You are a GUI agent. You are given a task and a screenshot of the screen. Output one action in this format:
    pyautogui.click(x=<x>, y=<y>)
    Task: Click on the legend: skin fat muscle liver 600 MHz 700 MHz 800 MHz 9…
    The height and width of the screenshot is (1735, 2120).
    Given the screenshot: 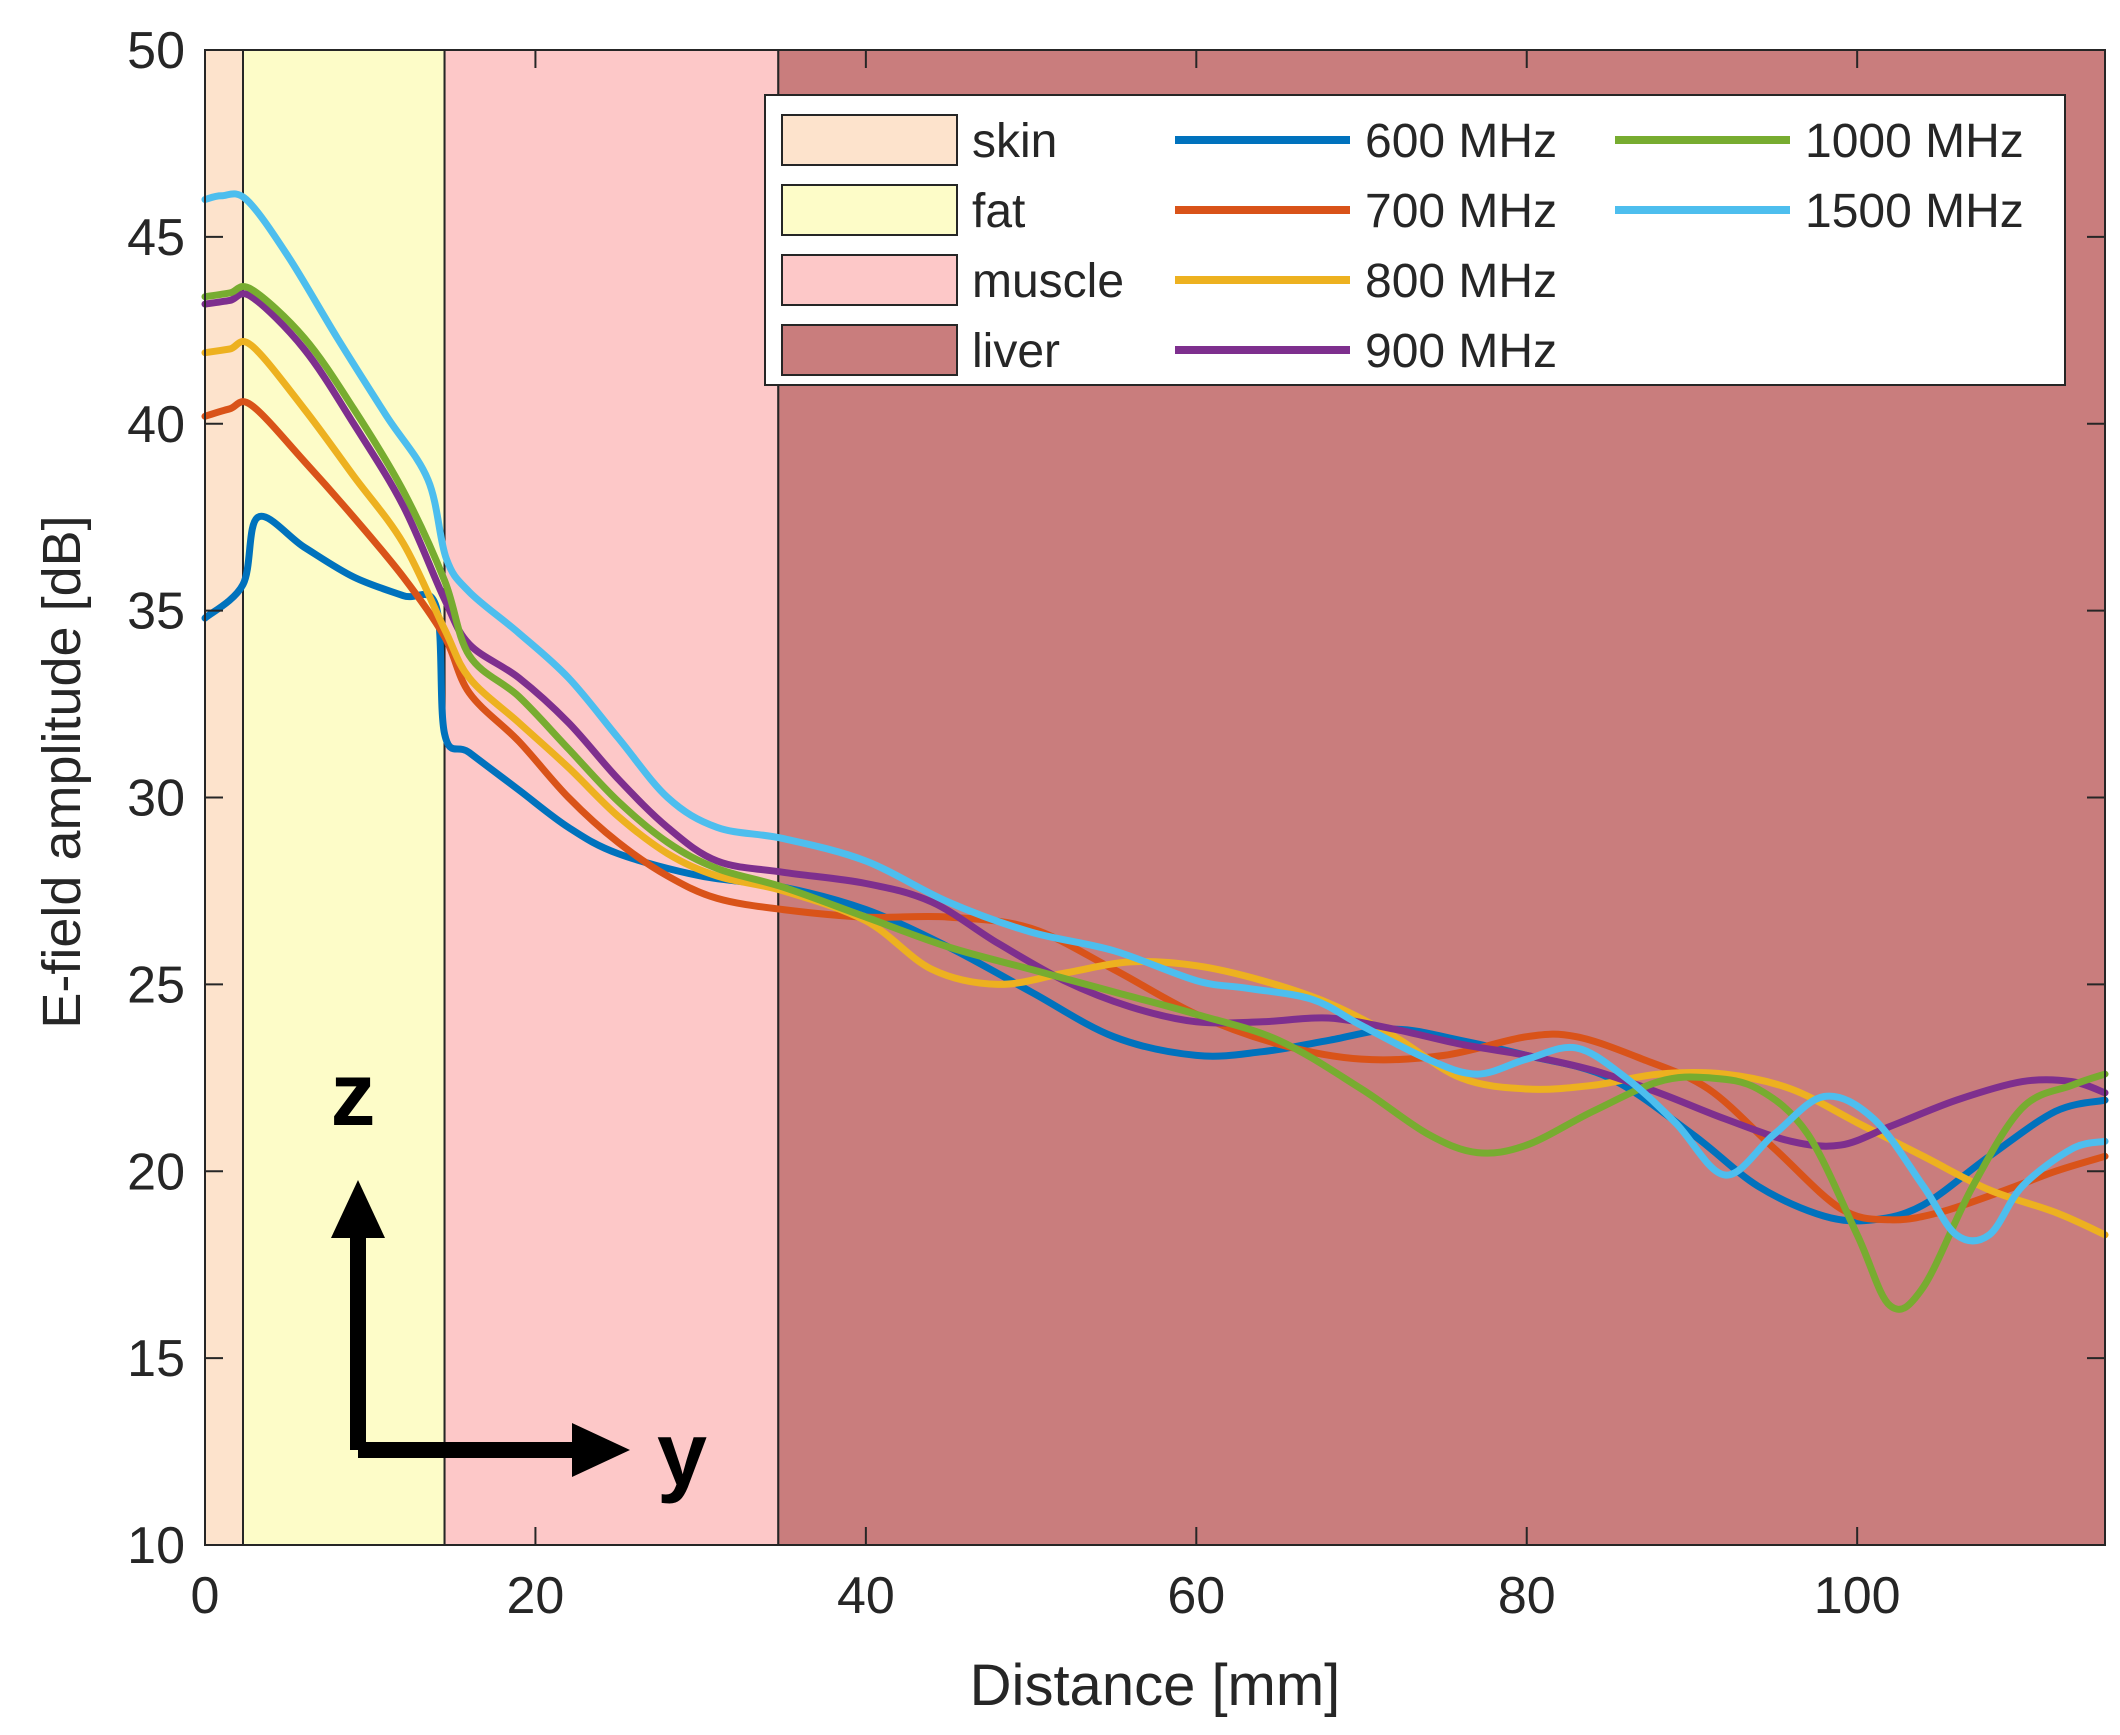 What is the action you would take?
    pyautogui.click(x=1415, y=240)
    